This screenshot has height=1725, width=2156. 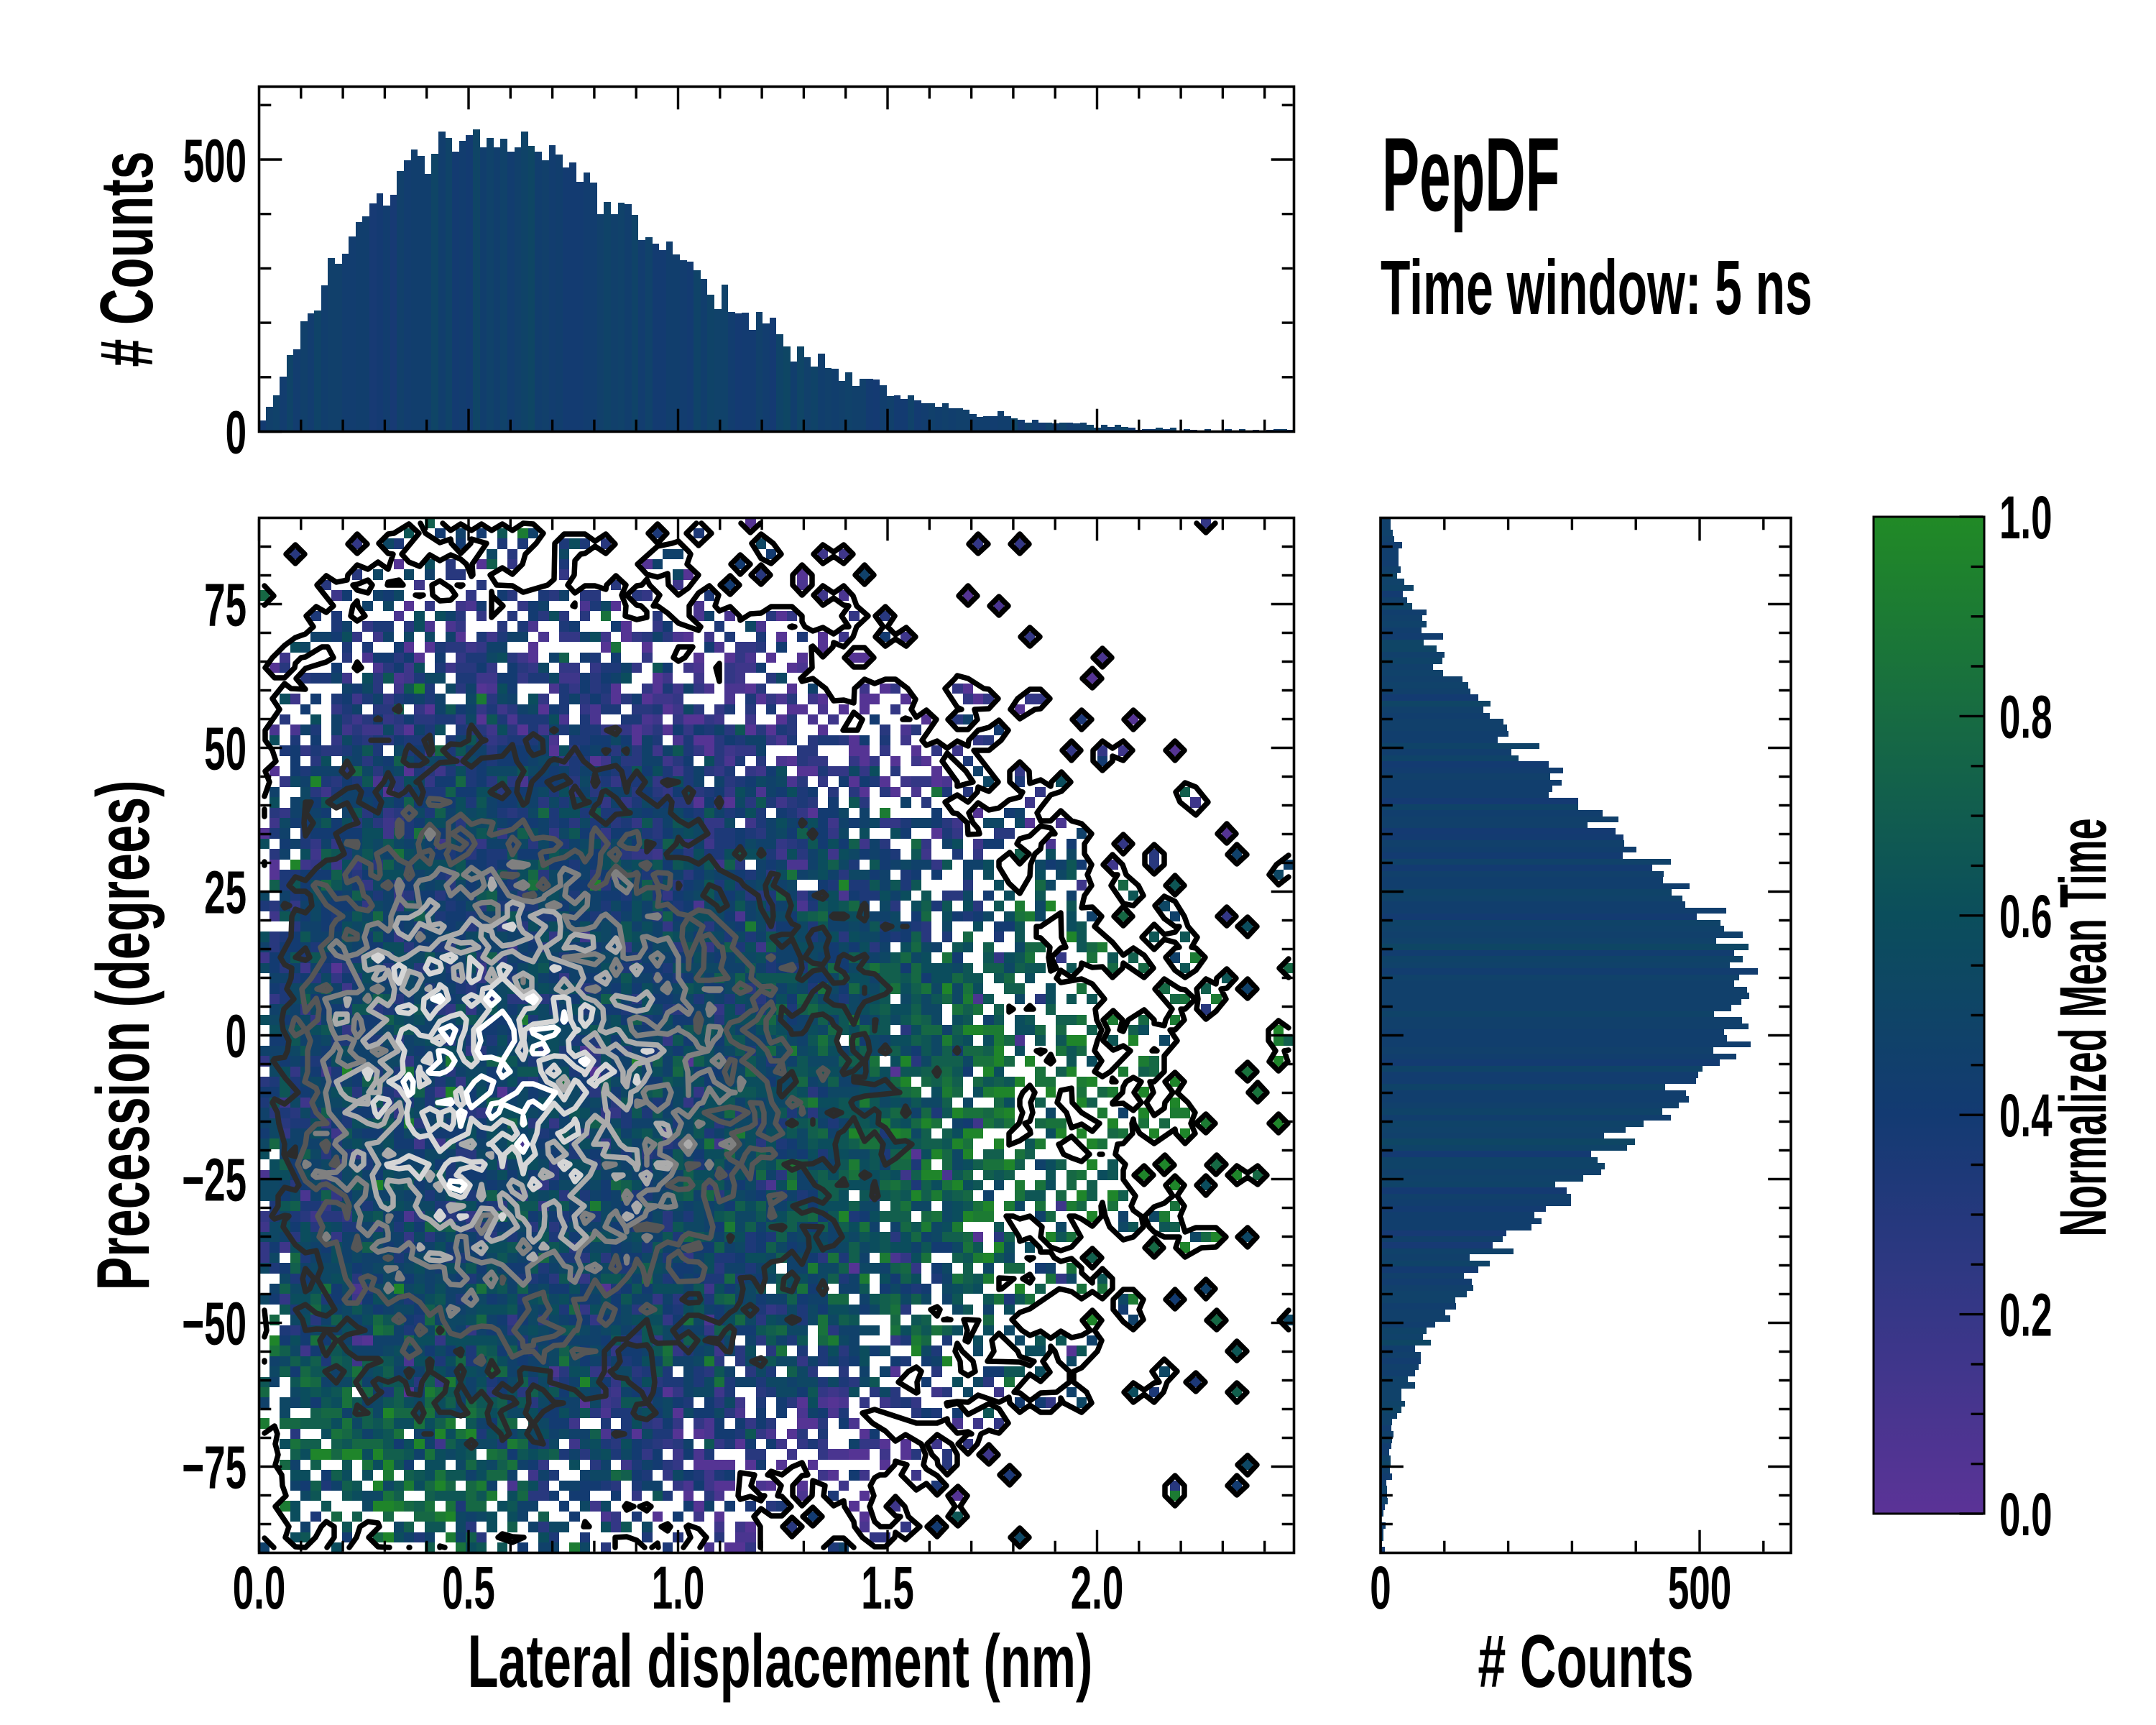 I want to click on svg-text: 0.2, so click(x=2026, y=1315).